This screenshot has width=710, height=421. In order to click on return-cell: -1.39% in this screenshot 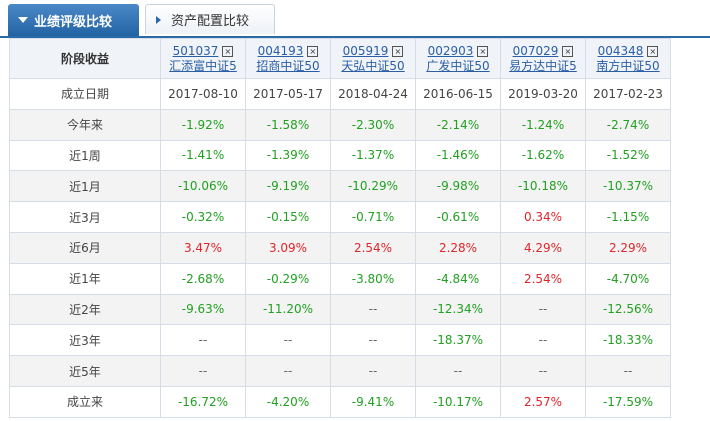, I will do `click(288, 155)`.